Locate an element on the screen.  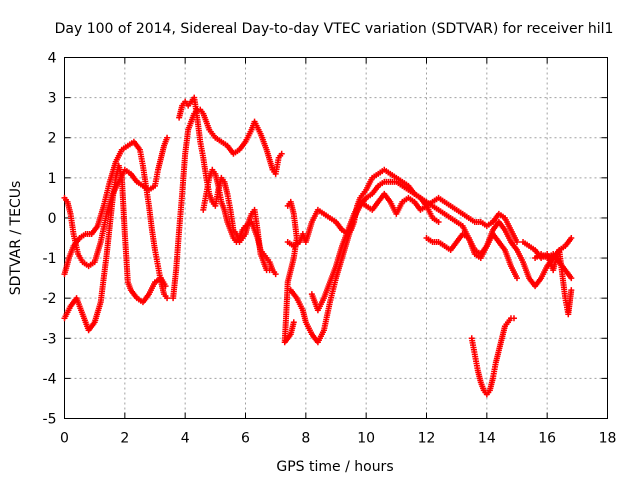
x-tick-label: 14 is located at coordinates (487, 439).